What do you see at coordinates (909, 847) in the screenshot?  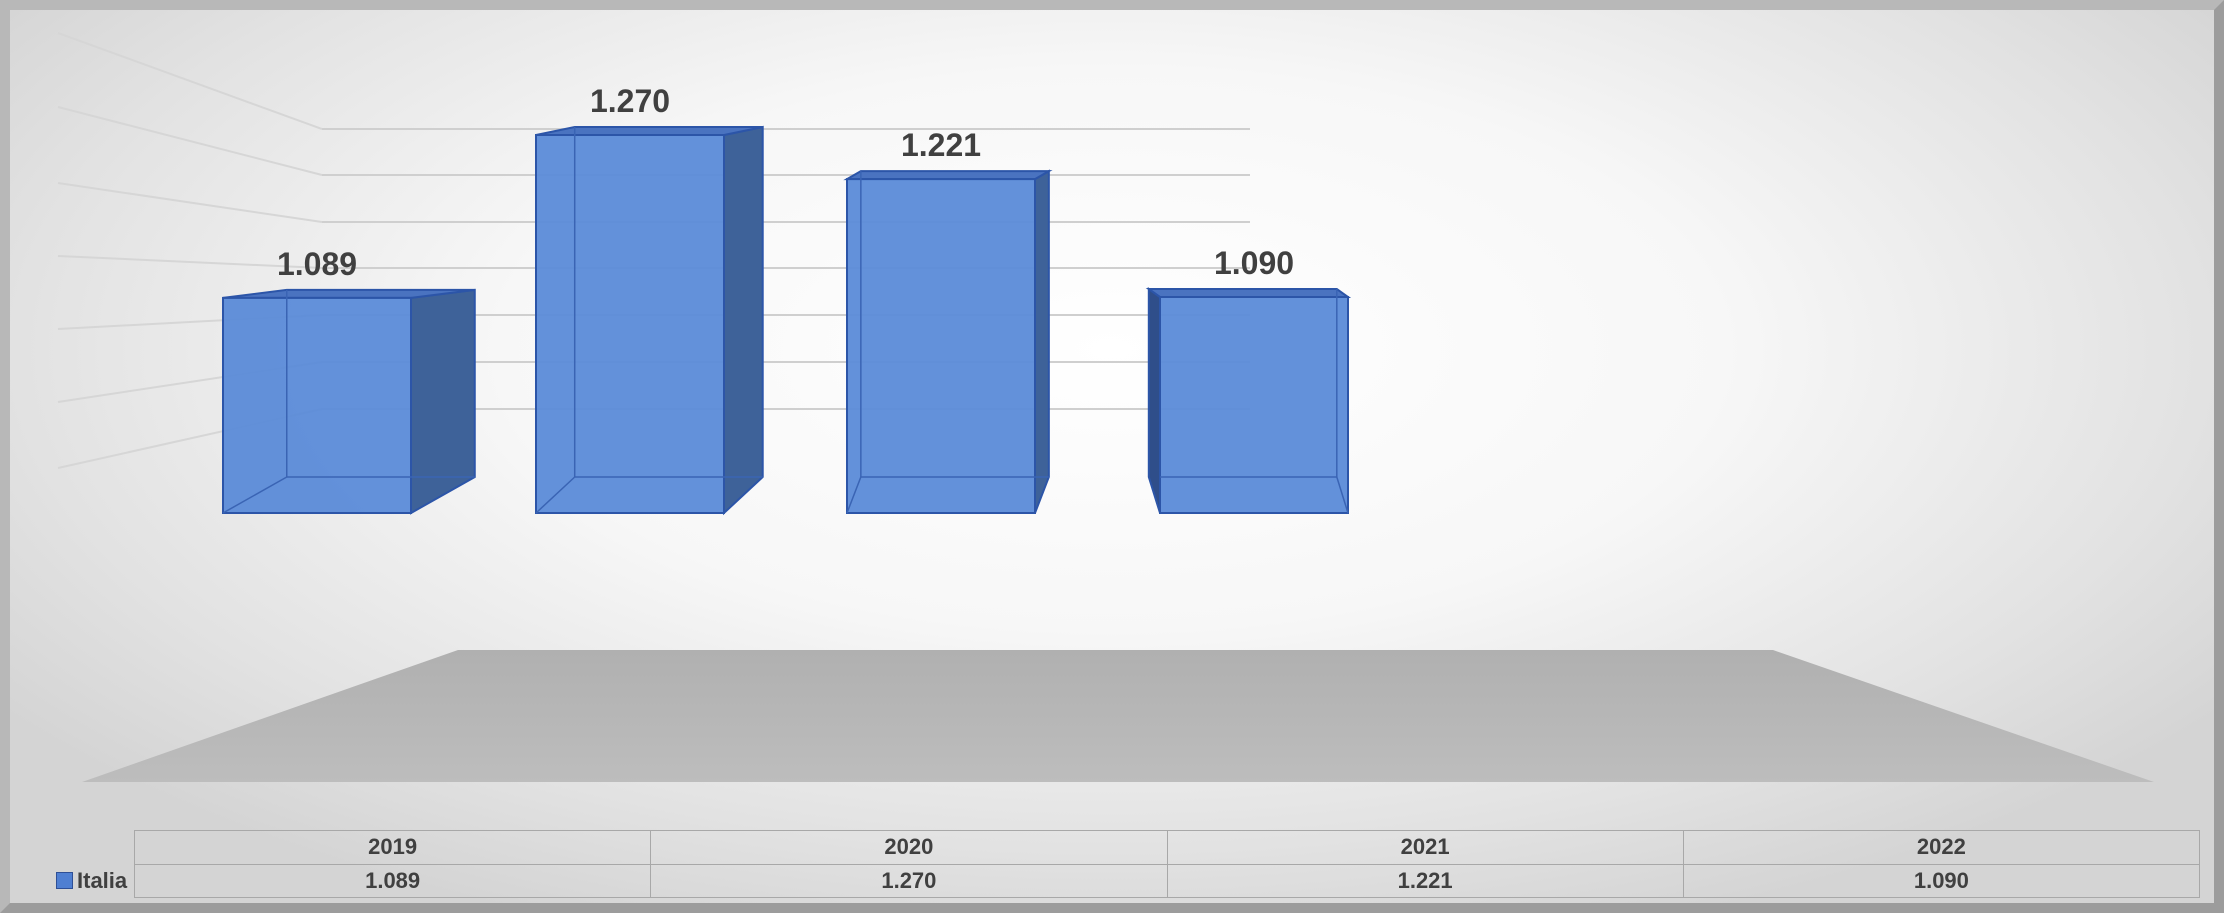 I see `data-table-header-cell: 2020` at bounding box center [909, 847].